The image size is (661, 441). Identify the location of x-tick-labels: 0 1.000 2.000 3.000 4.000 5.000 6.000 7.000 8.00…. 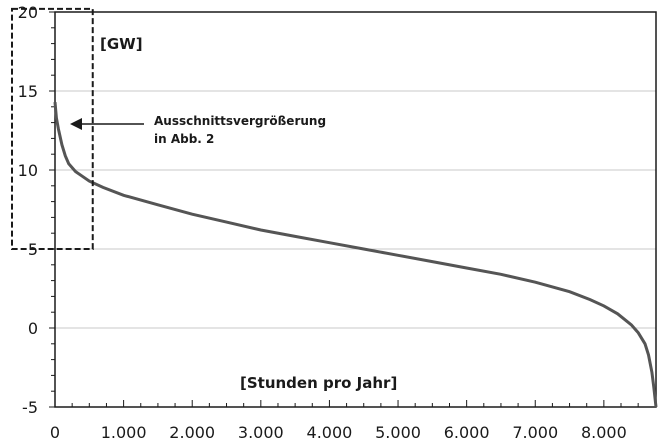
(338, 432).